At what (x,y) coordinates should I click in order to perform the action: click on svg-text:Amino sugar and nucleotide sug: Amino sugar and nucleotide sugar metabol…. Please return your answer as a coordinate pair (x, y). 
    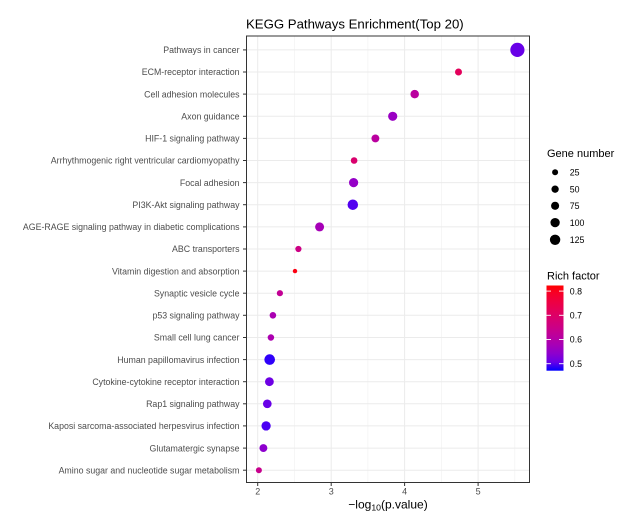
    Looking at the image, I should click on (149, 470).